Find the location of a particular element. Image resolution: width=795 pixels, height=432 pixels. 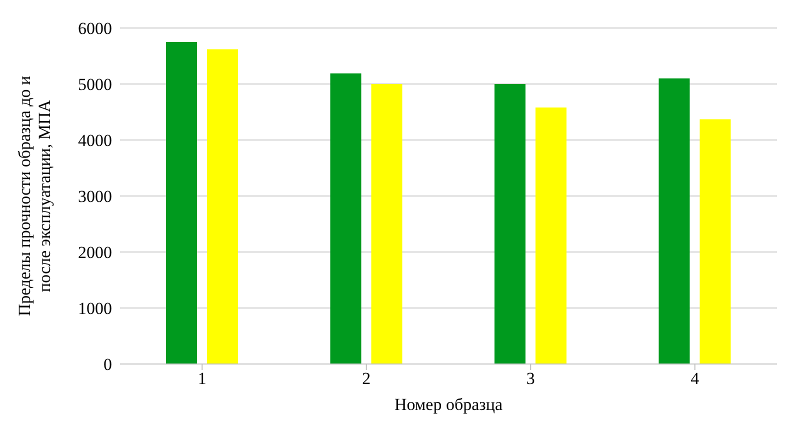

y-tick-label: 3000 is located at coordinates (95, 196).